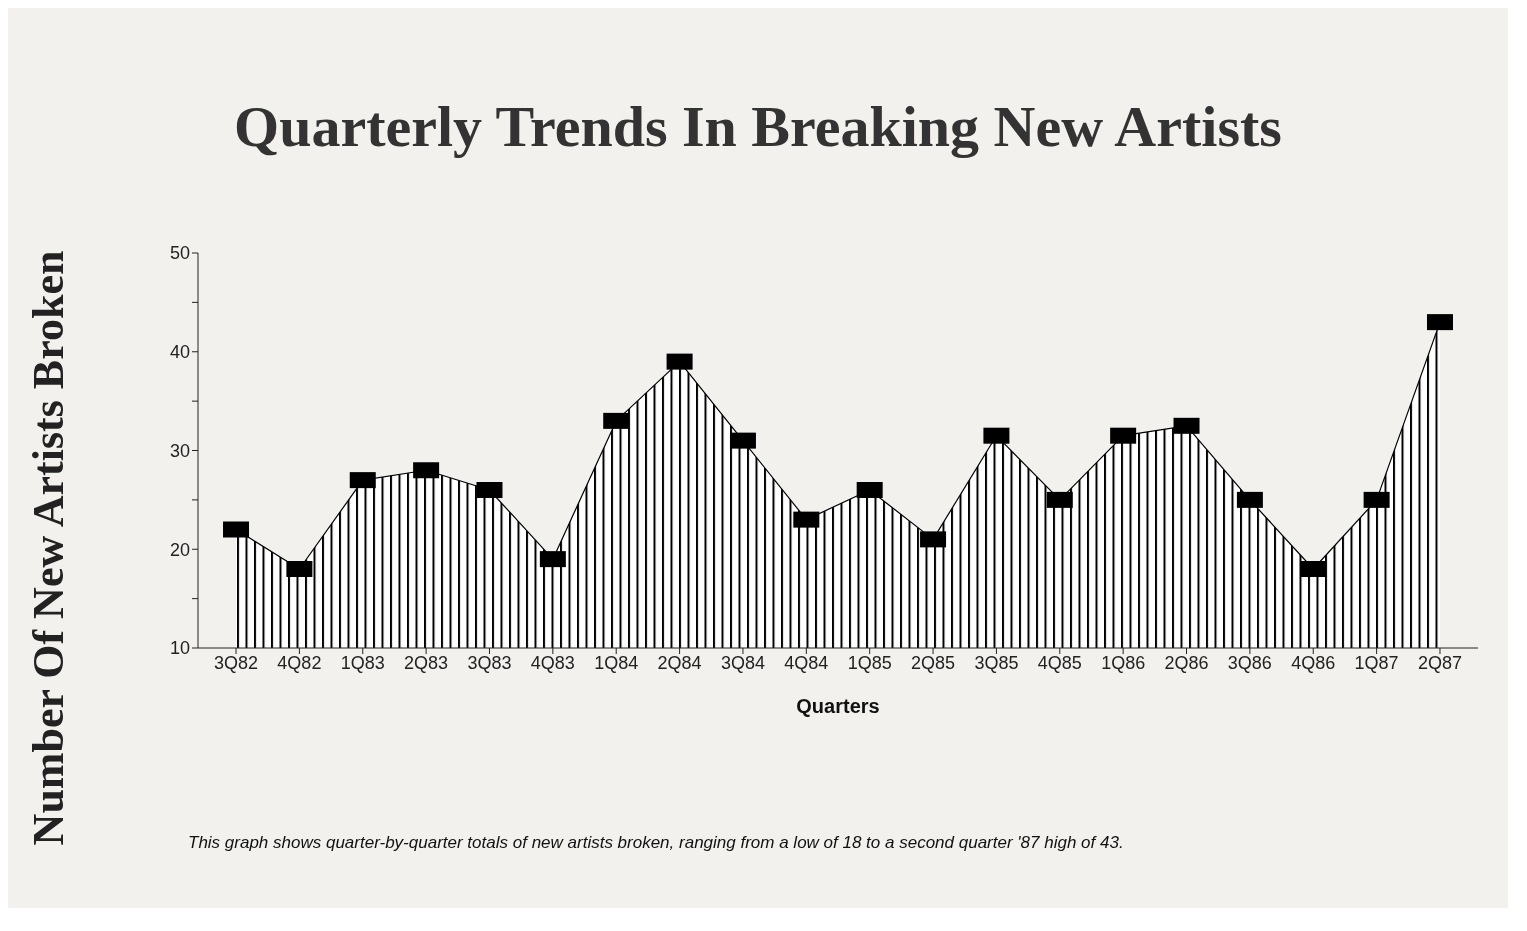 The height and width of the screenshot is (931, 1527). What do you see at coordinates (1059, 662) in the screenshot?
I see `x-tick-label: 4Q85` at bounding box center [1059, 662].